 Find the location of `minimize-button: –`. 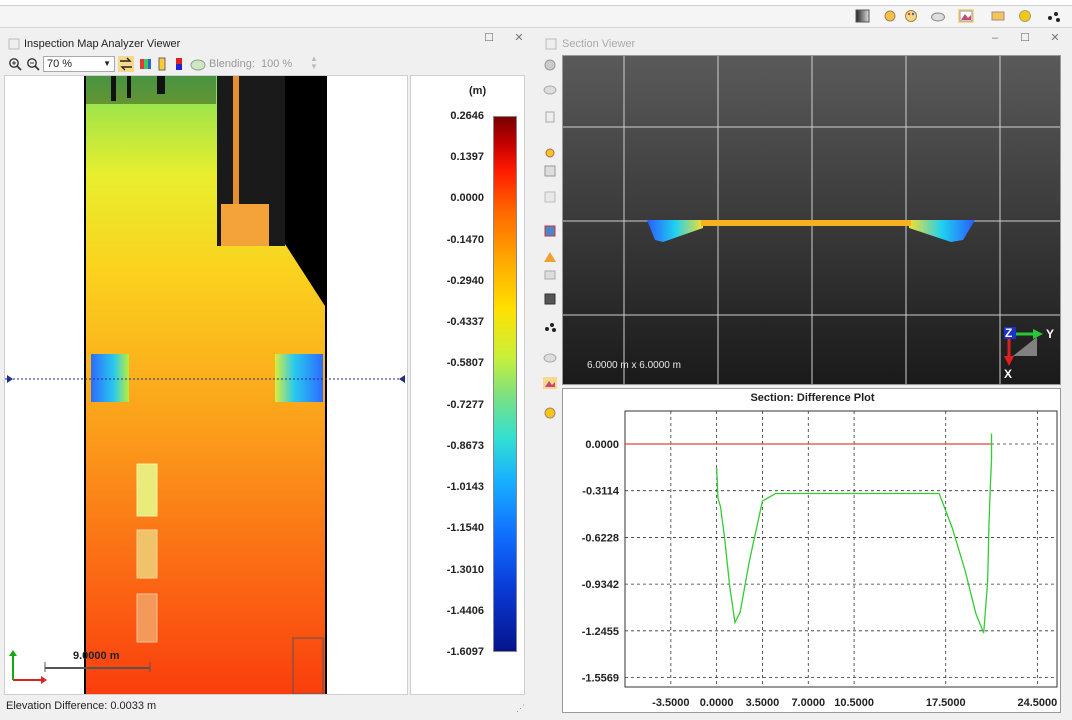

minimize-button: – is located at coordinates (995, 38).